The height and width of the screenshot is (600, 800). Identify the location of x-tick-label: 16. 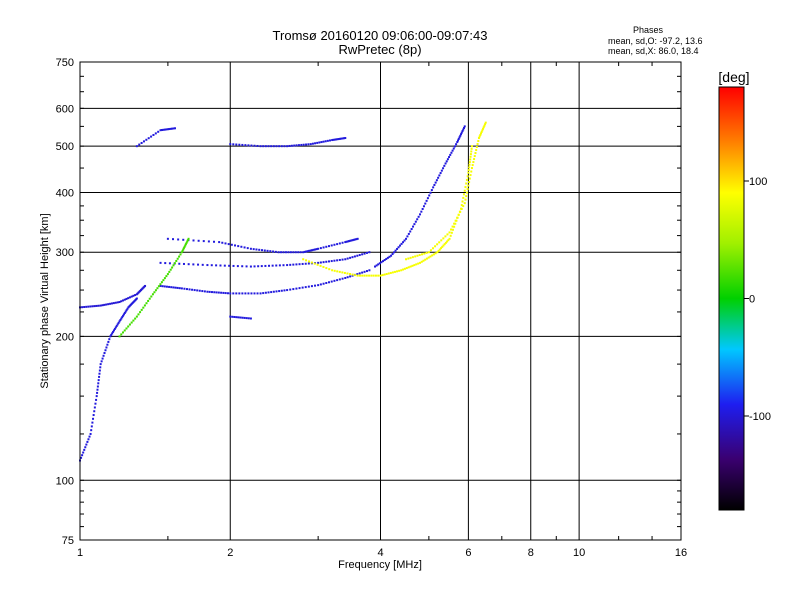
(681, 553).